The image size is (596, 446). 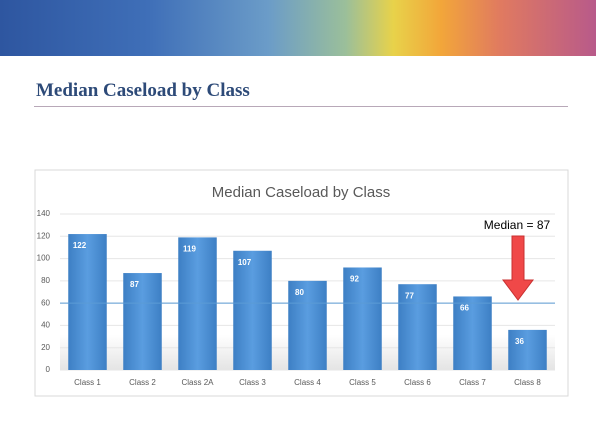 What do you see at coordinates (298, 28) in the screenshot?
I see `banner` at bounding box center [298, 28].